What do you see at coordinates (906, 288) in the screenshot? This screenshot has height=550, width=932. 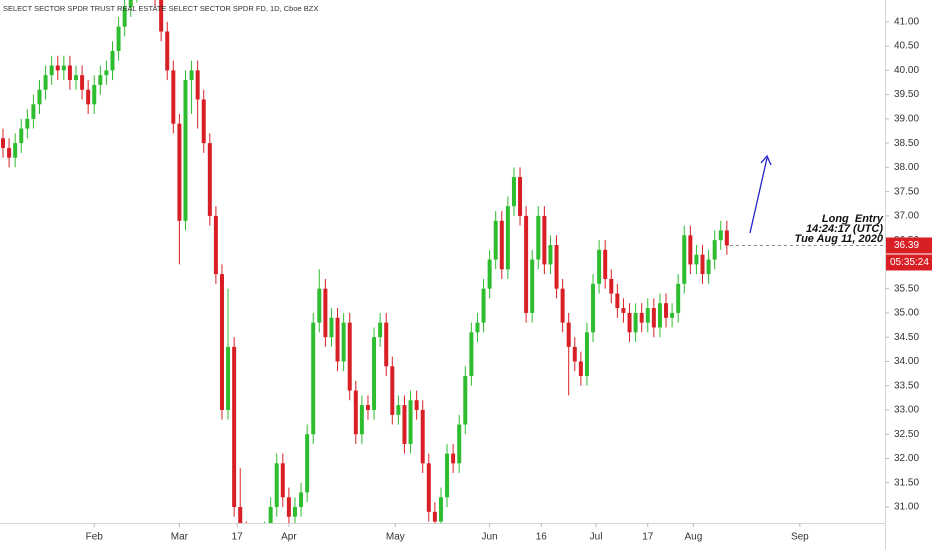 I see `y-tick-label: 35.50` at bounding box center [906, 288].